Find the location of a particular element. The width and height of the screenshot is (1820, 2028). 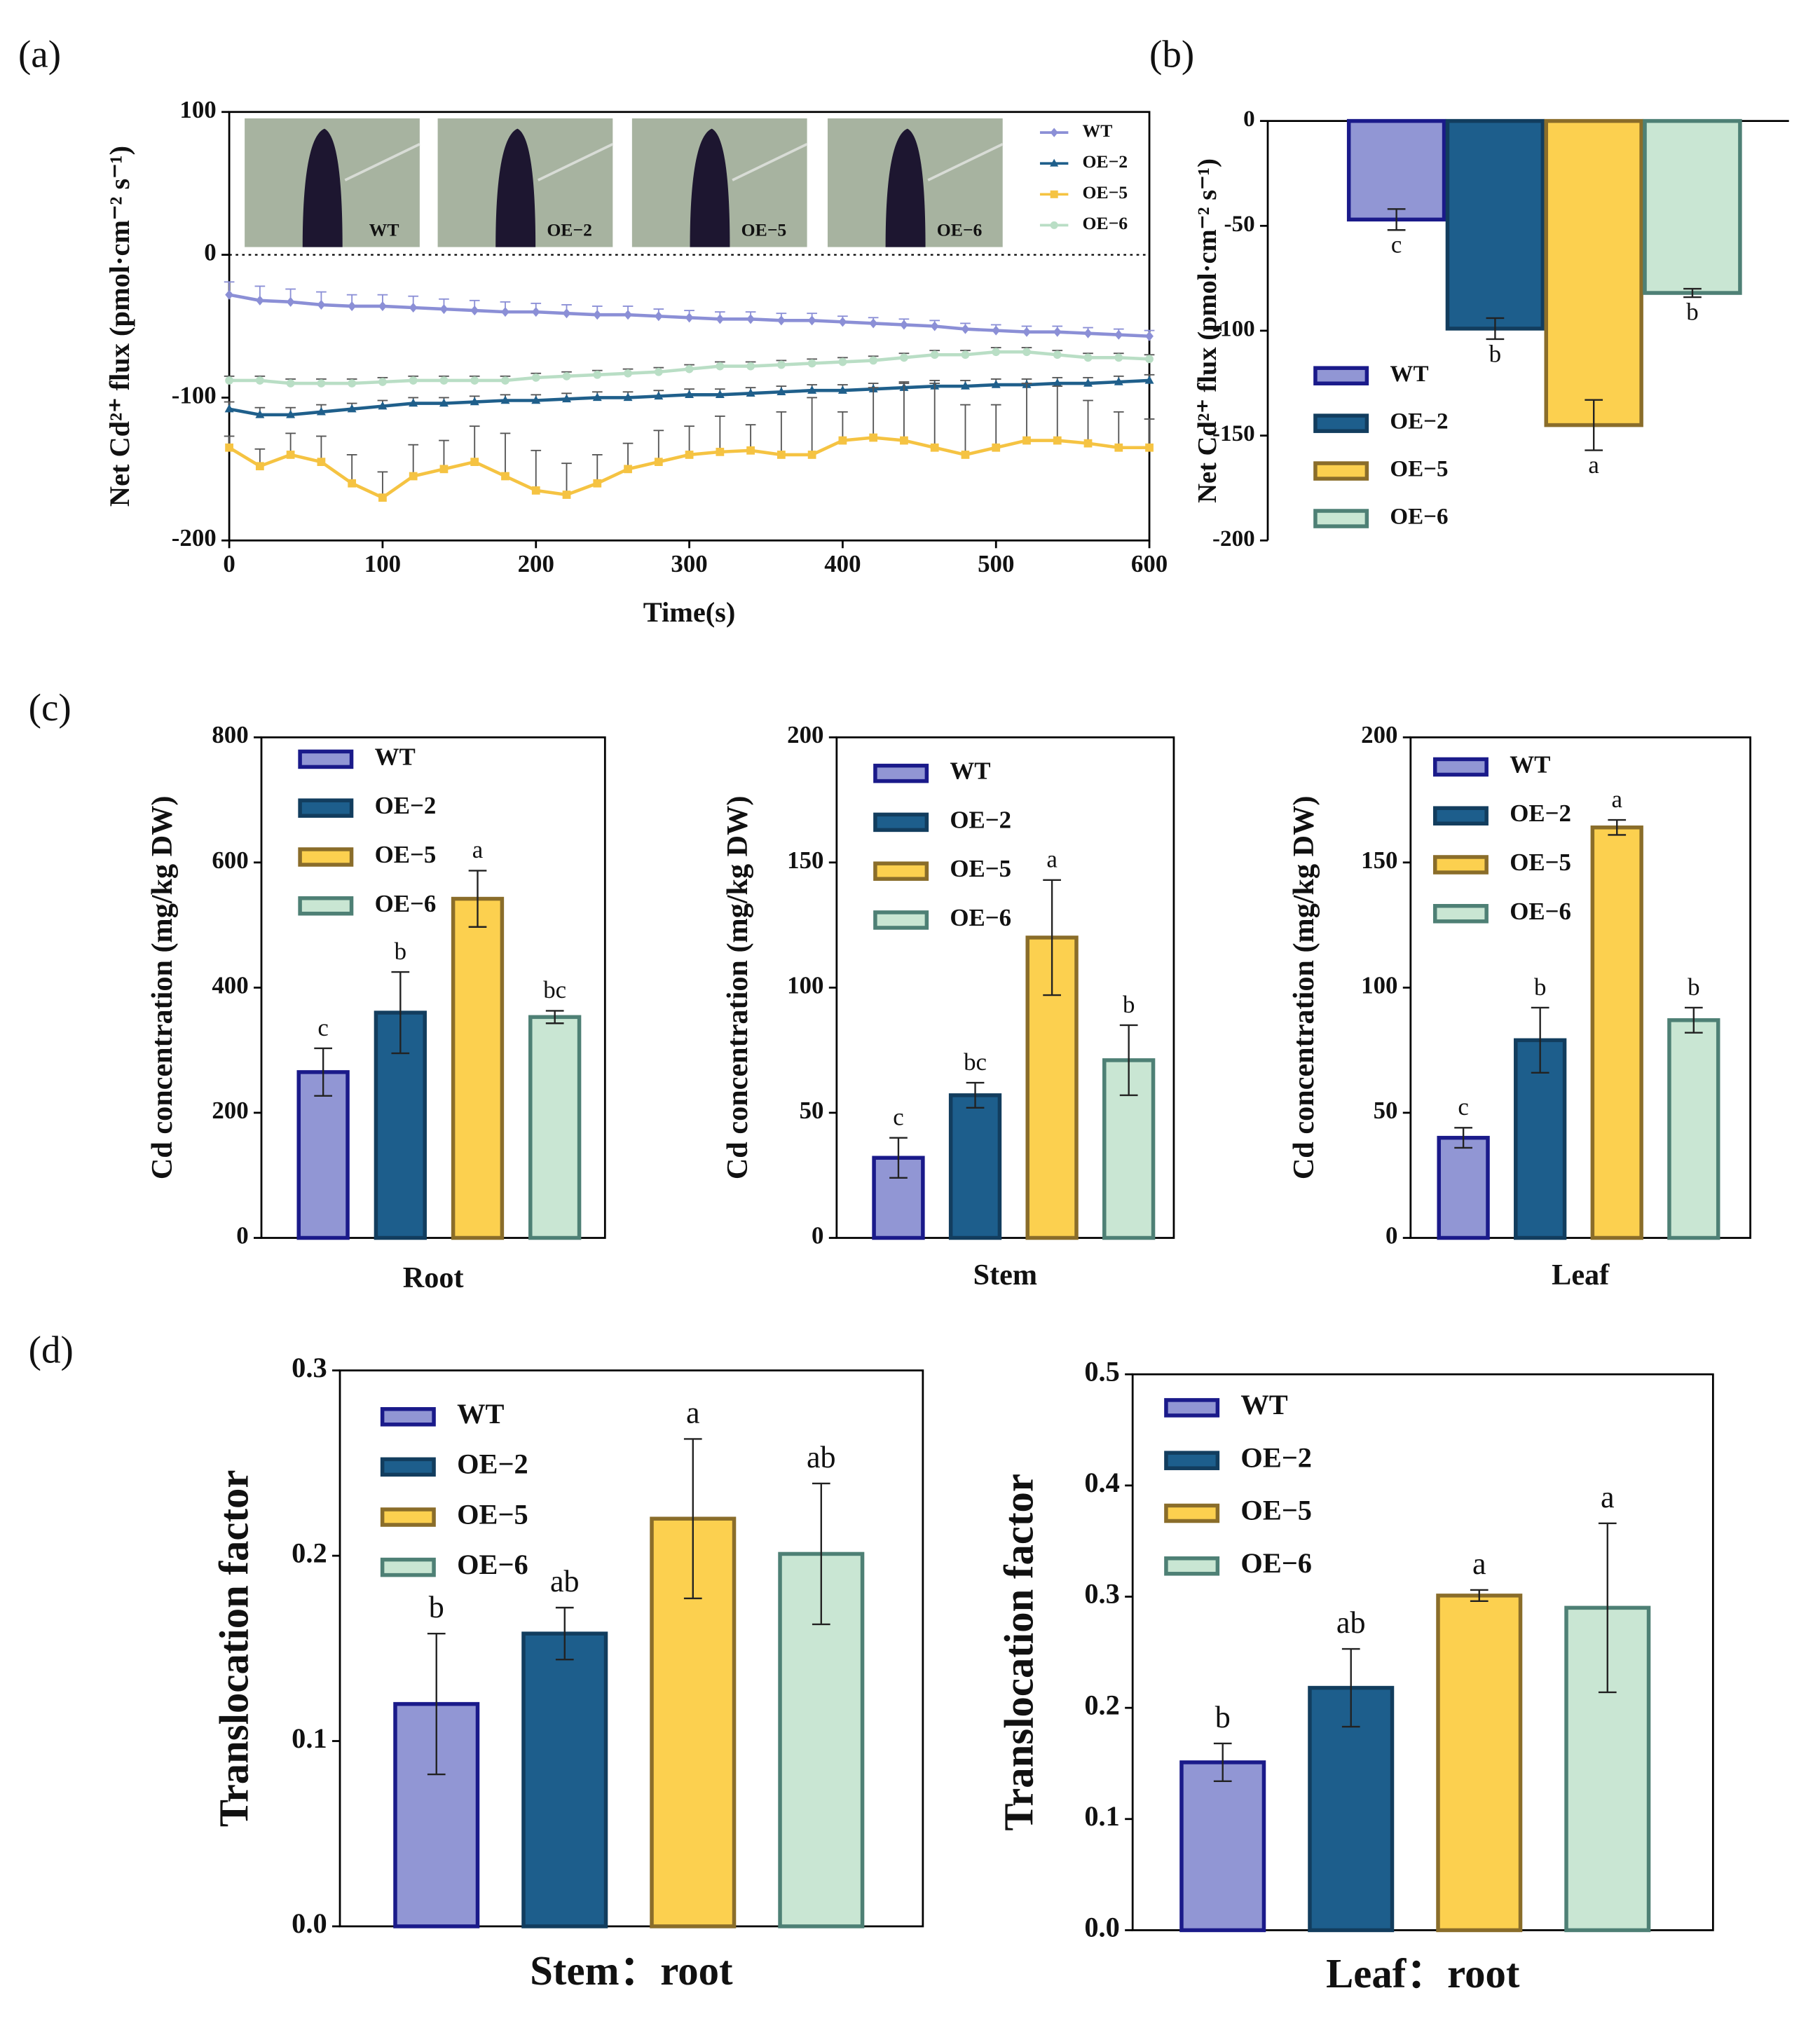

x-tick-label: 0 is located at coordinates (229, 563).